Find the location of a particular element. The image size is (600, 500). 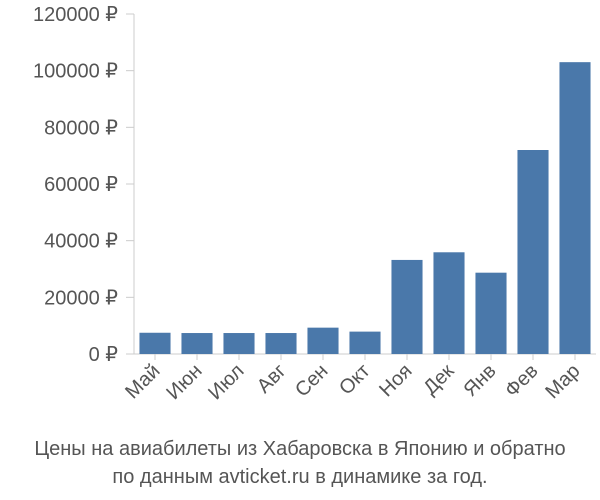

y-tick-label: 100000 ₽ is located at coordinates (75, 72).